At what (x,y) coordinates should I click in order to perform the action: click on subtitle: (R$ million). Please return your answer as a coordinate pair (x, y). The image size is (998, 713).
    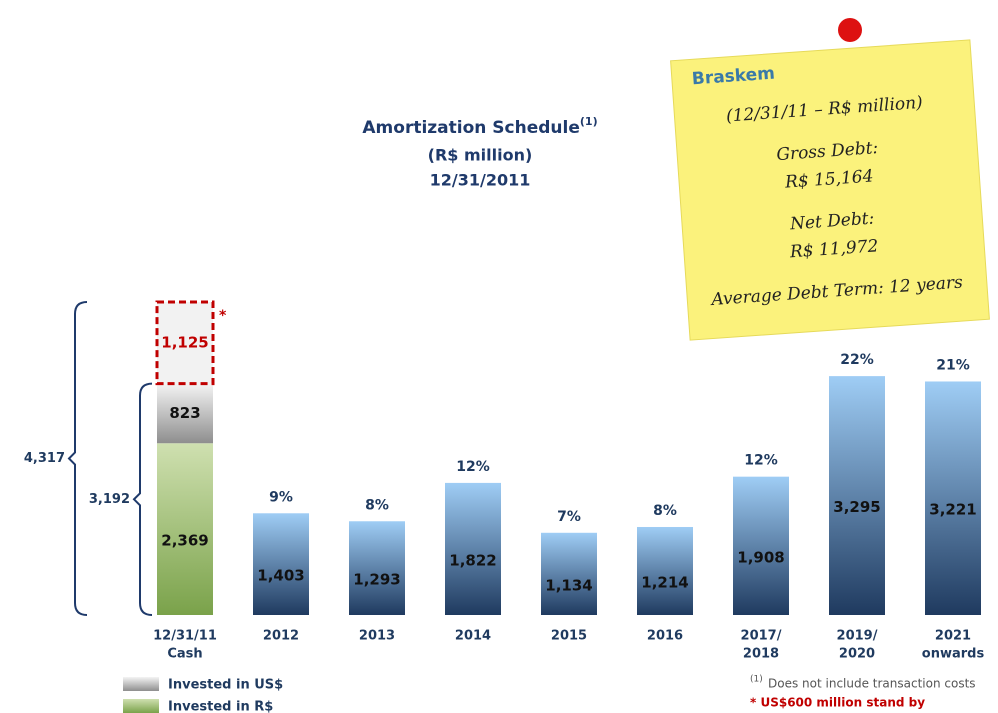
    Looking at the image, I should click on (480, 155).